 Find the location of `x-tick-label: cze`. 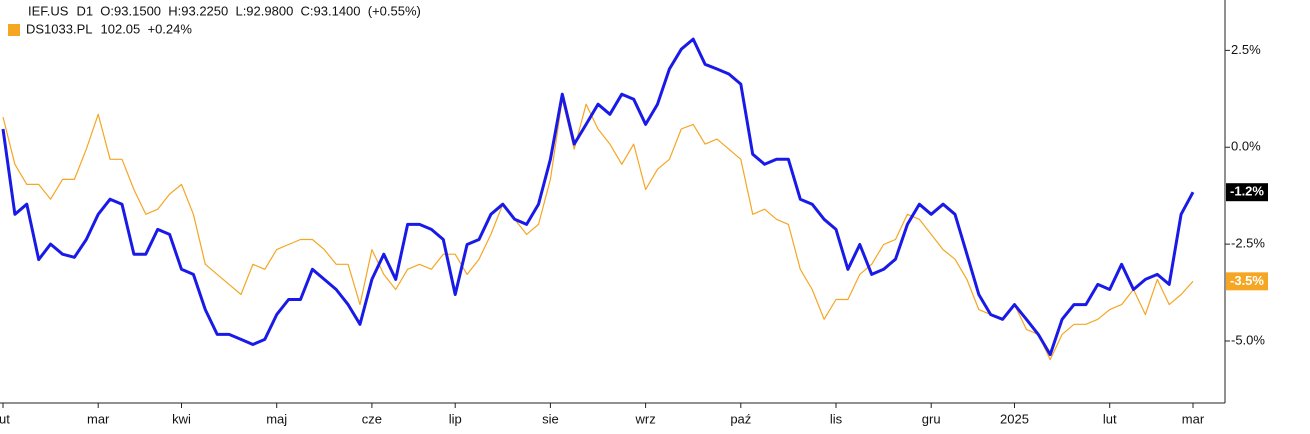

x-tick-label: cze is located at coordinates (372, 418).